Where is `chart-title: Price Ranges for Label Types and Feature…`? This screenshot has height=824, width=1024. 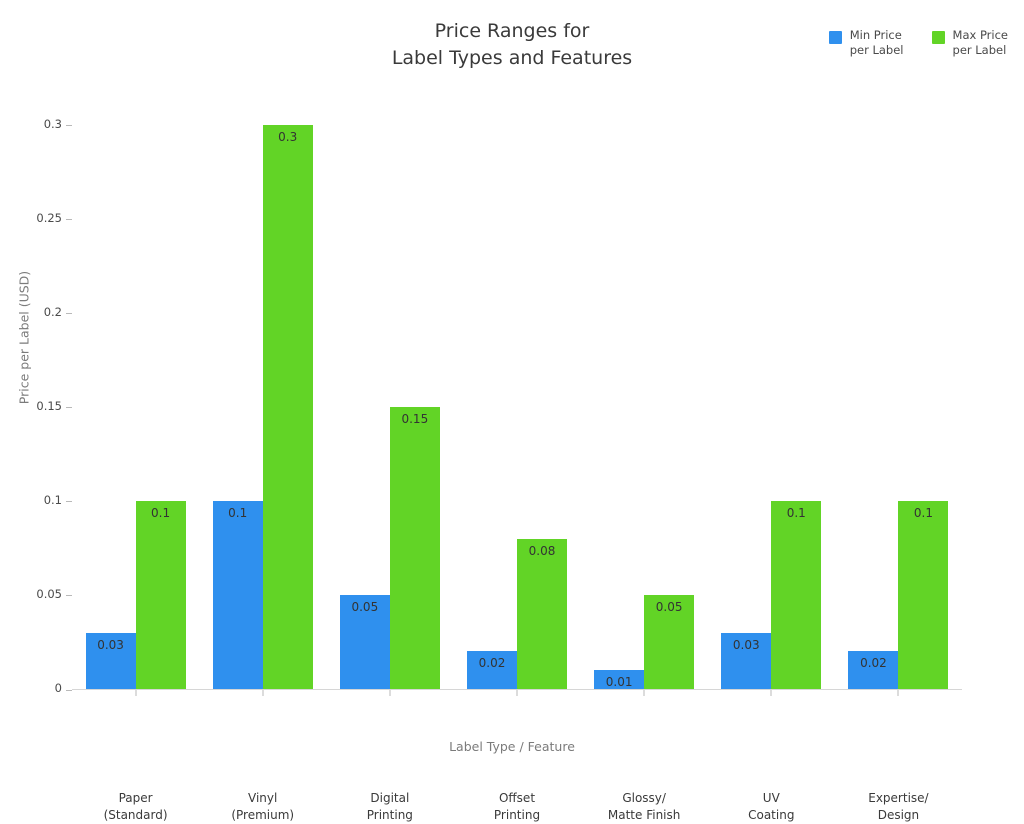
chart-title: Price Ranges for Label Types and Feature… is located at coordinates (512, 44).